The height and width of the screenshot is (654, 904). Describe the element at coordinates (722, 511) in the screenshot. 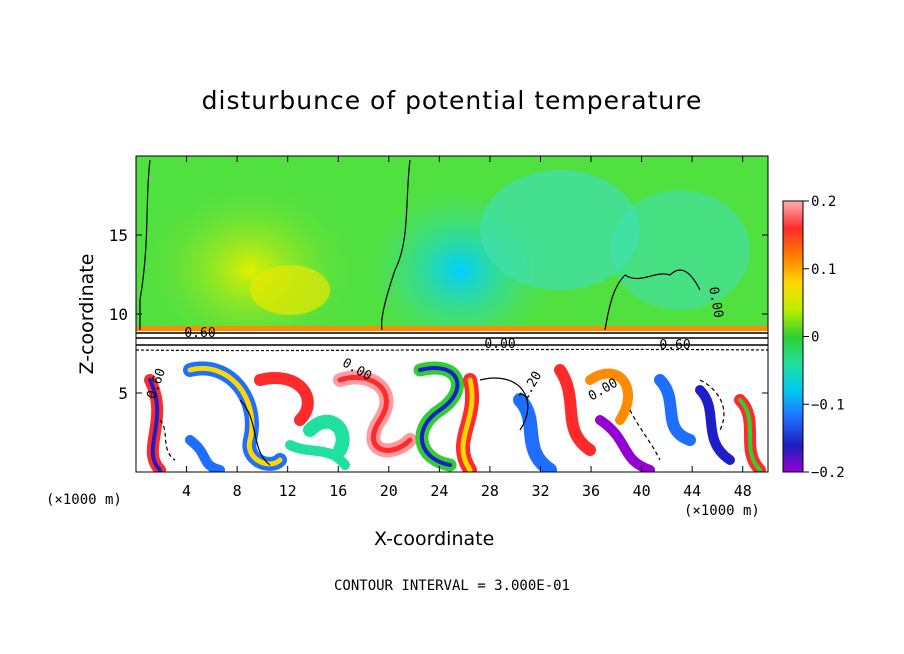

I see `x-unit-label-right: (×1000 m)` at that location.